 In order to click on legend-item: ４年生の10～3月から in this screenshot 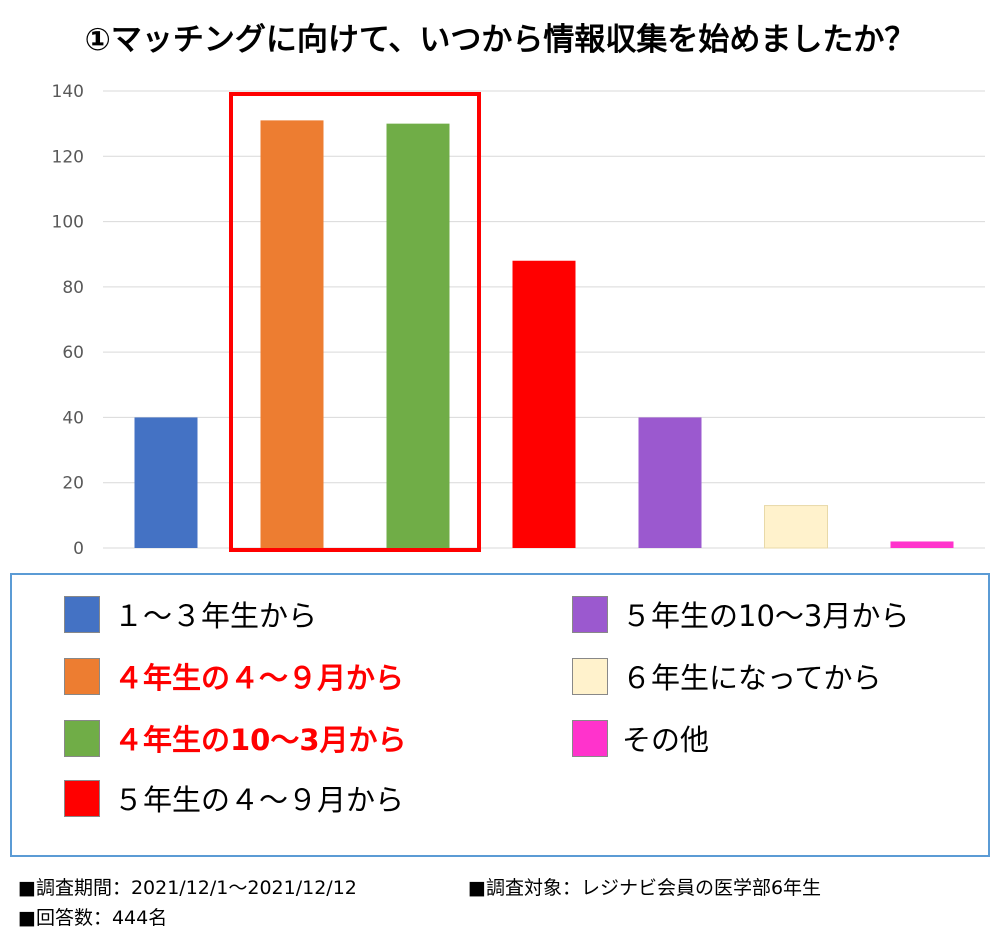, I will do `click(235, 738)`.